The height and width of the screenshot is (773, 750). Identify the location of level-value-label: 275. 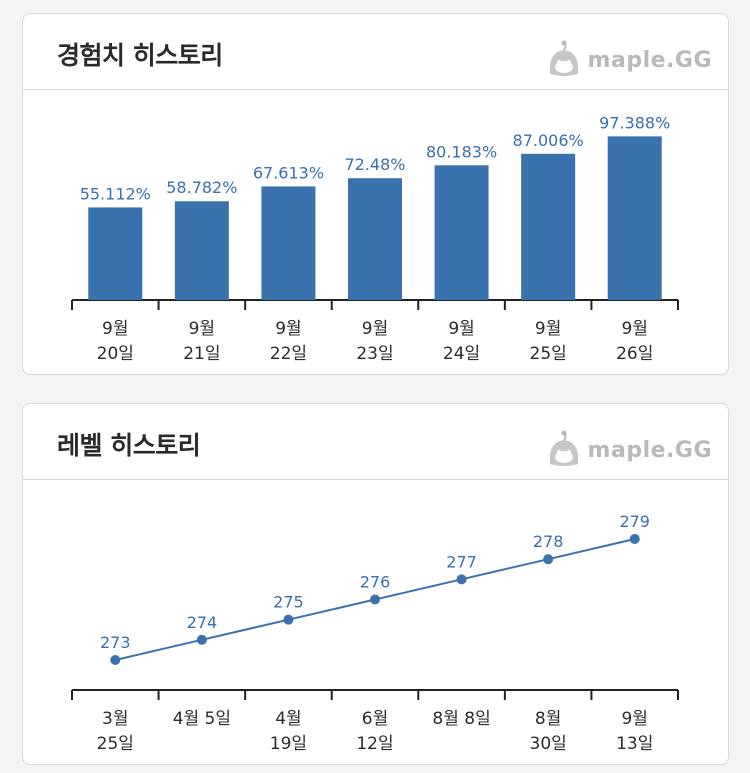
(288, 602).